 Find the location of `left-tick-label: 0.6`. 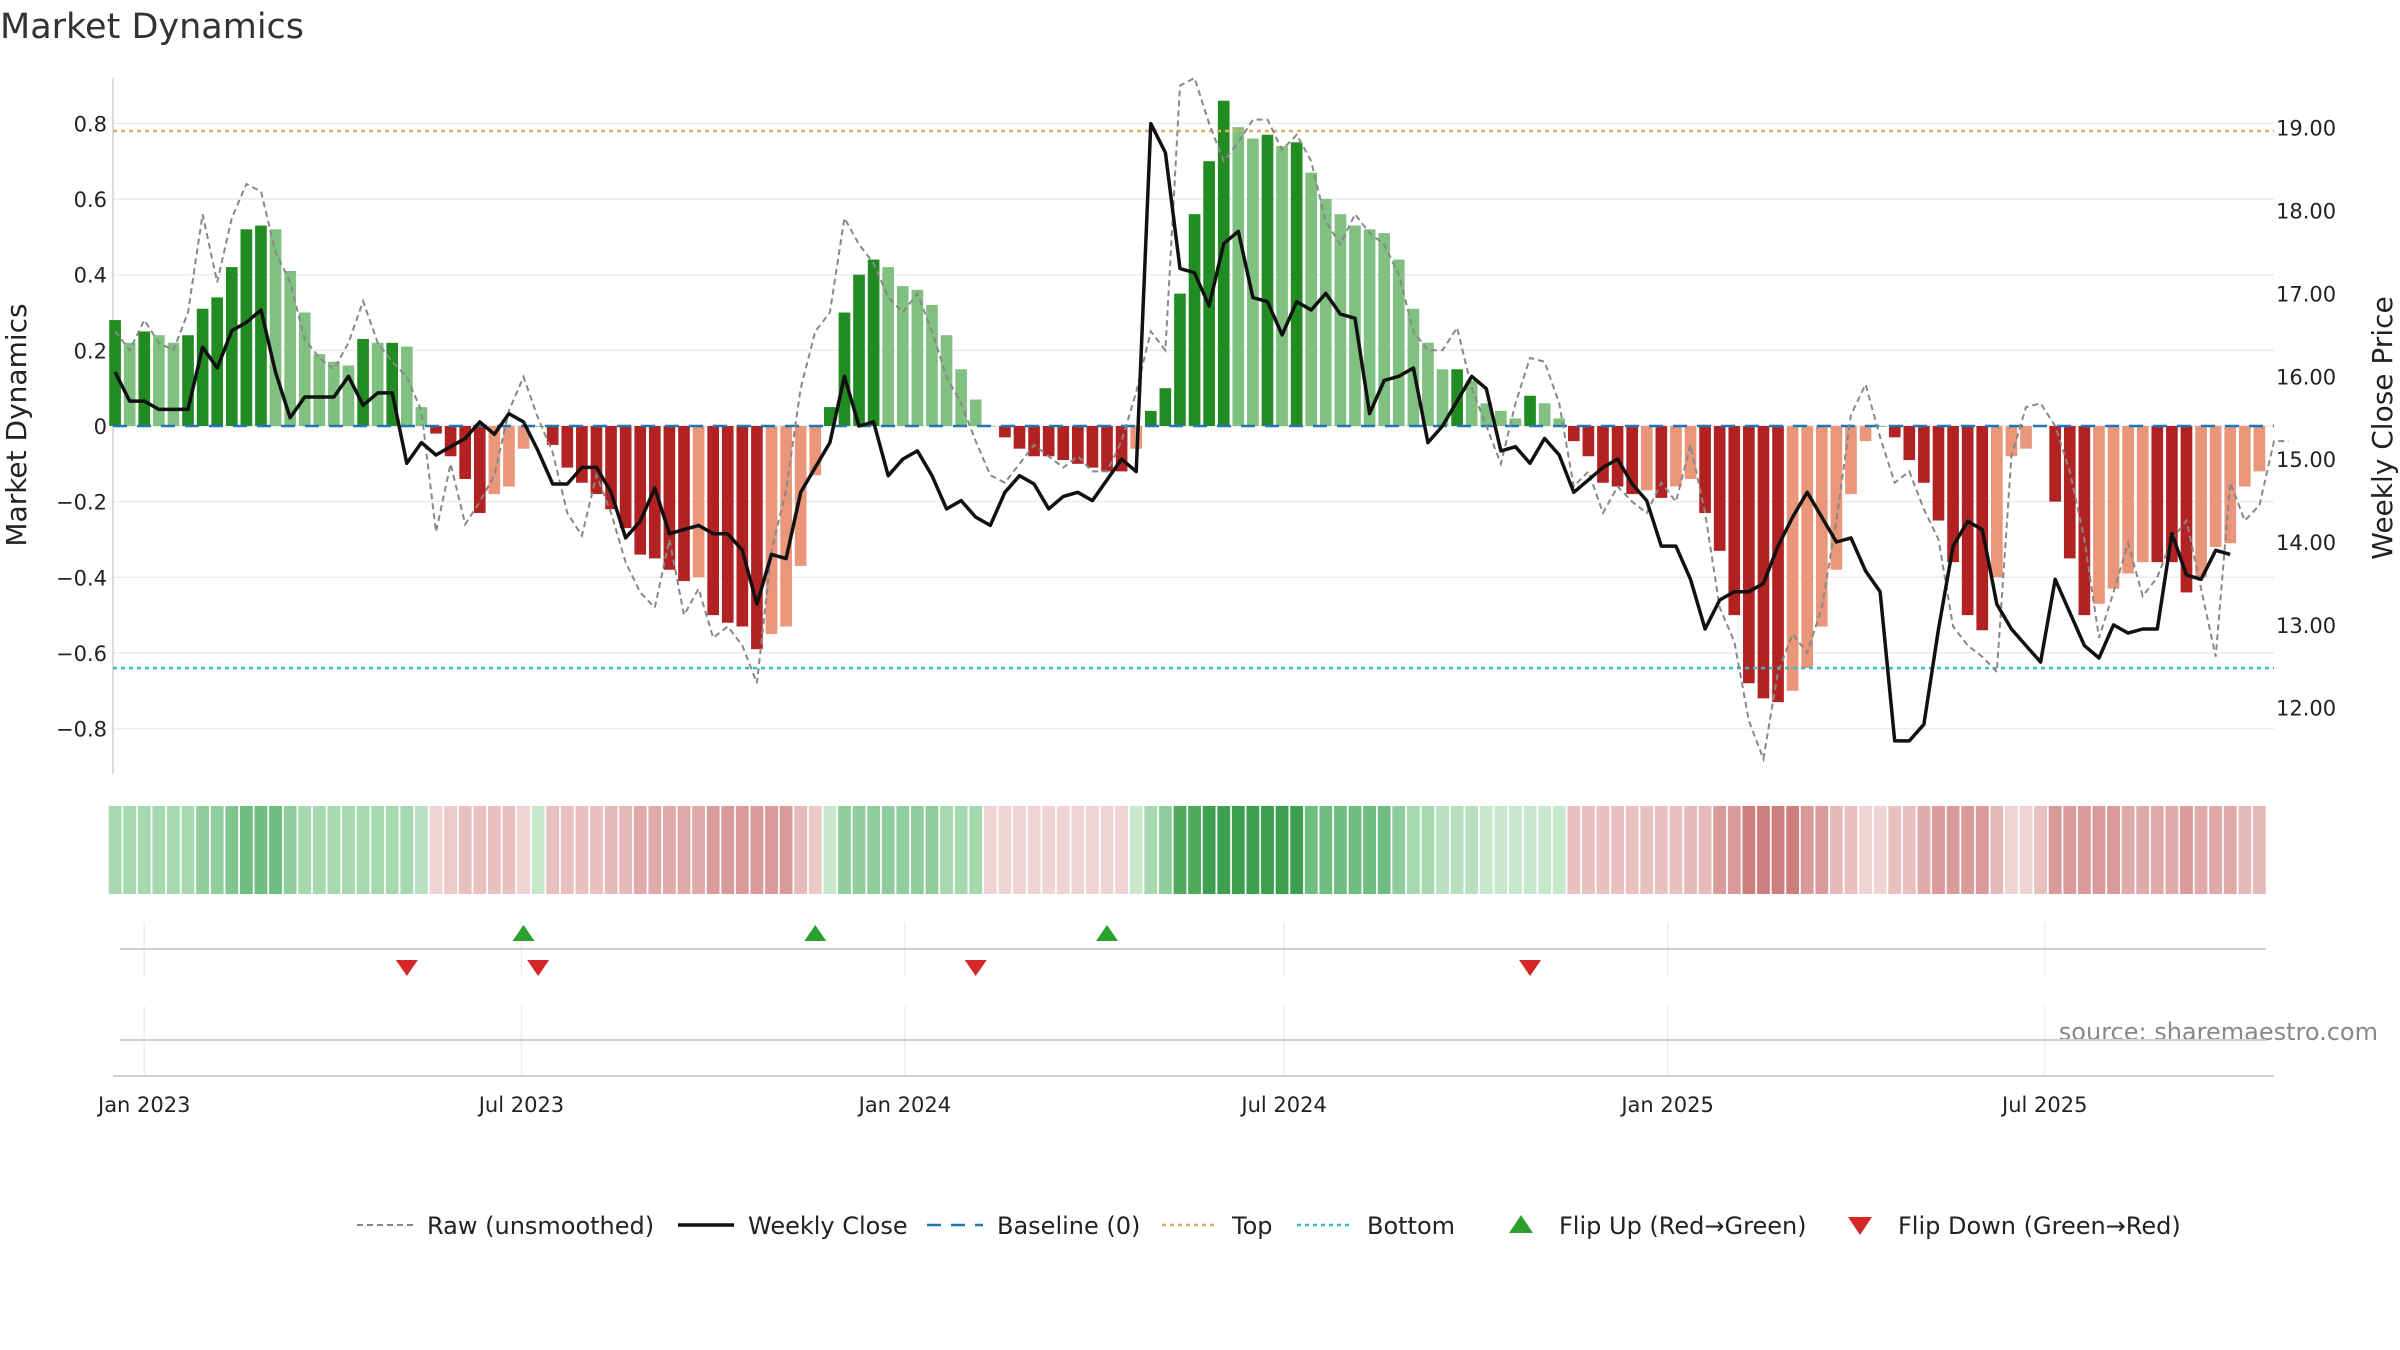

left-tick-label: 0.6 is located at coordinates (90, 200).